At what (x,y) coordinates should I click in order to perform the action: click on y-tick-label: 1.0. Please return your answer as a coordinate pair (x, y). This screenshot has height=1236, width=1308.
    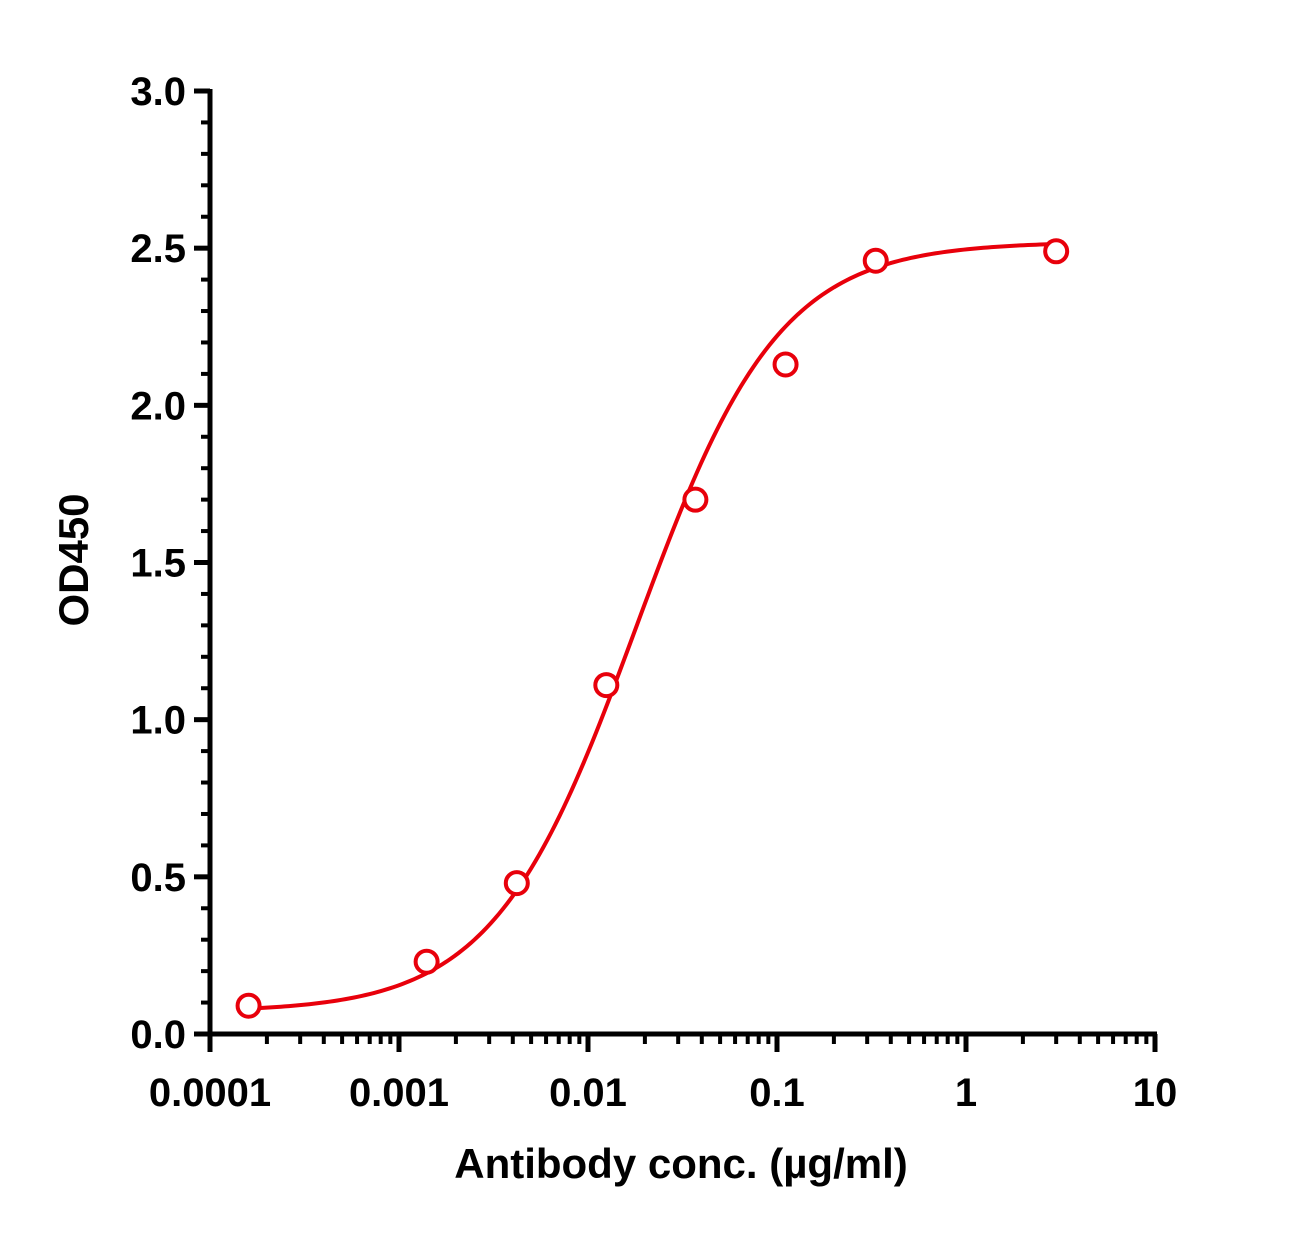
    Looking at the image, I should click on (158, 721).